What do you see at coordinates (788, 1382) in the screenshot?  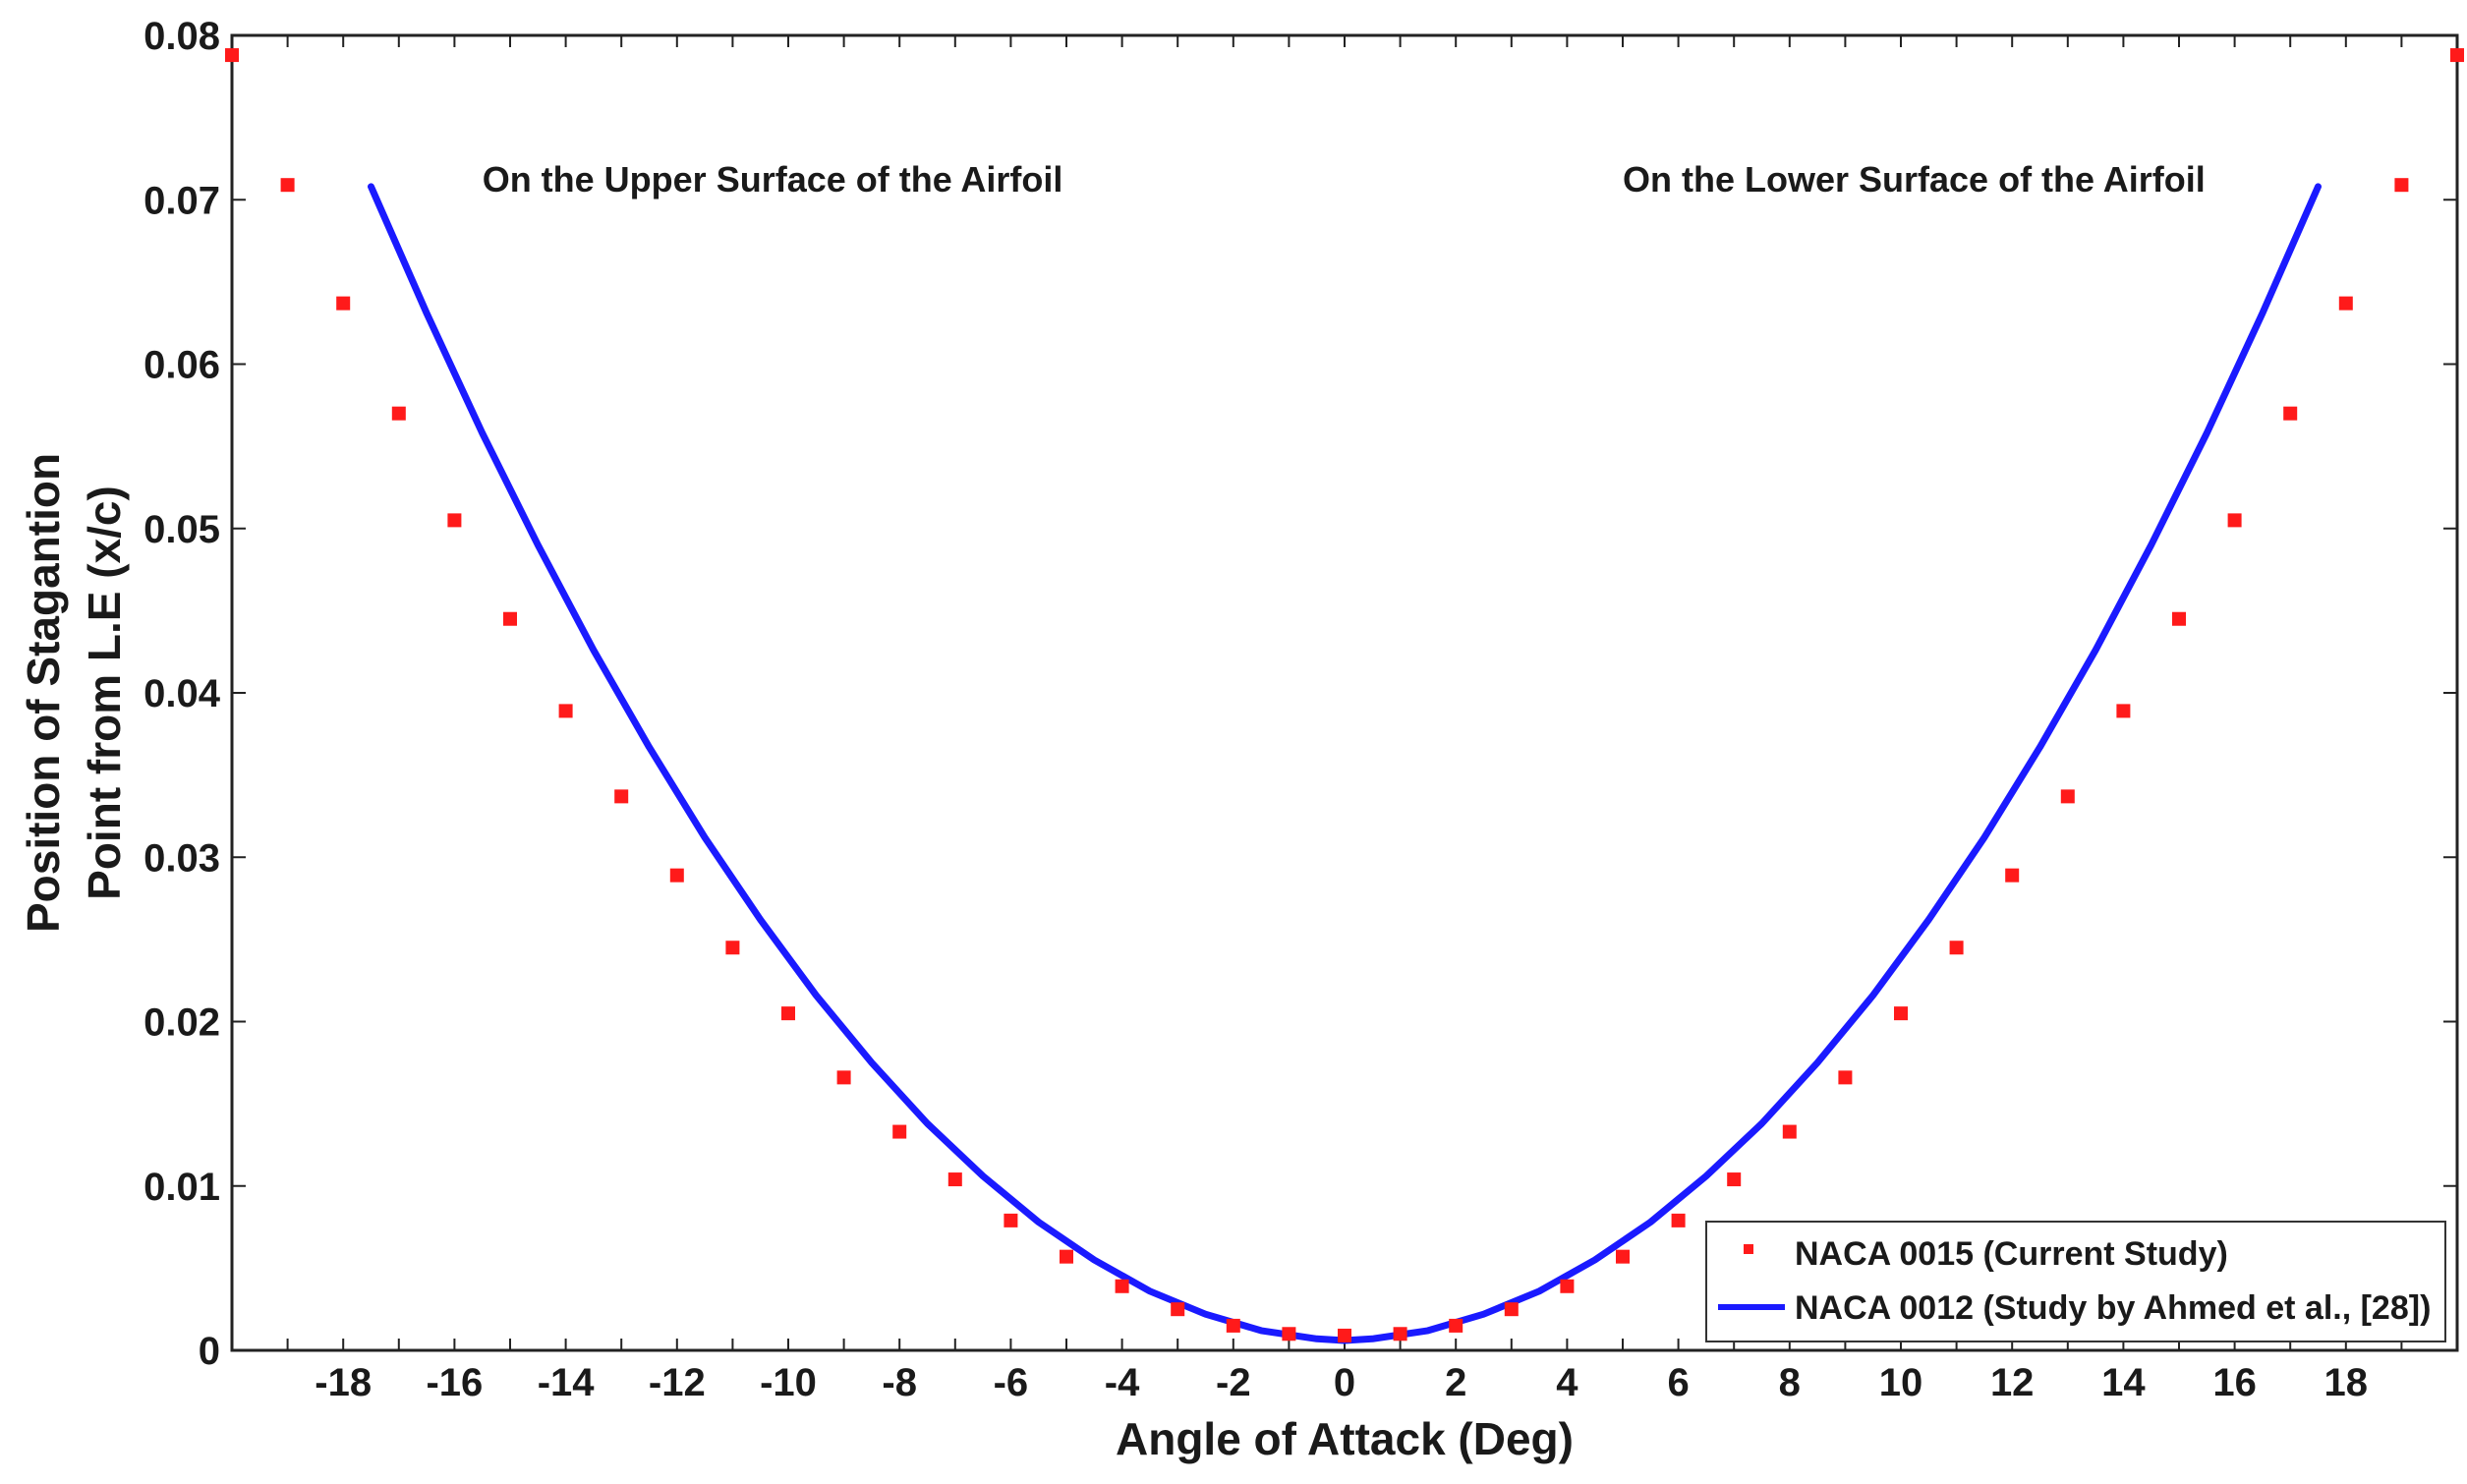 I see `x-tick-label: -10` at bounding box center [788, 1382].